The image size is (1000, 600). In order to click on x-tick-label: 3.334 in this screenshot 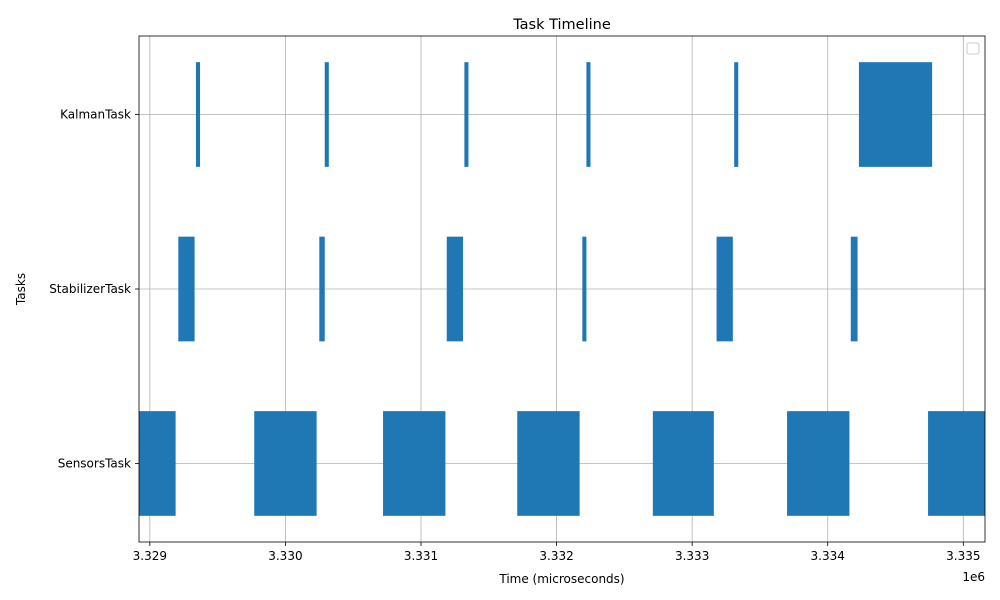, I will do `click(828, 556)`.